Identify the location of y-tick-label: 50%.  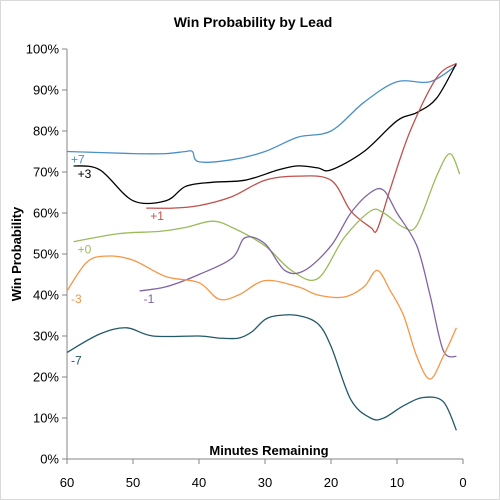
(46, 254).